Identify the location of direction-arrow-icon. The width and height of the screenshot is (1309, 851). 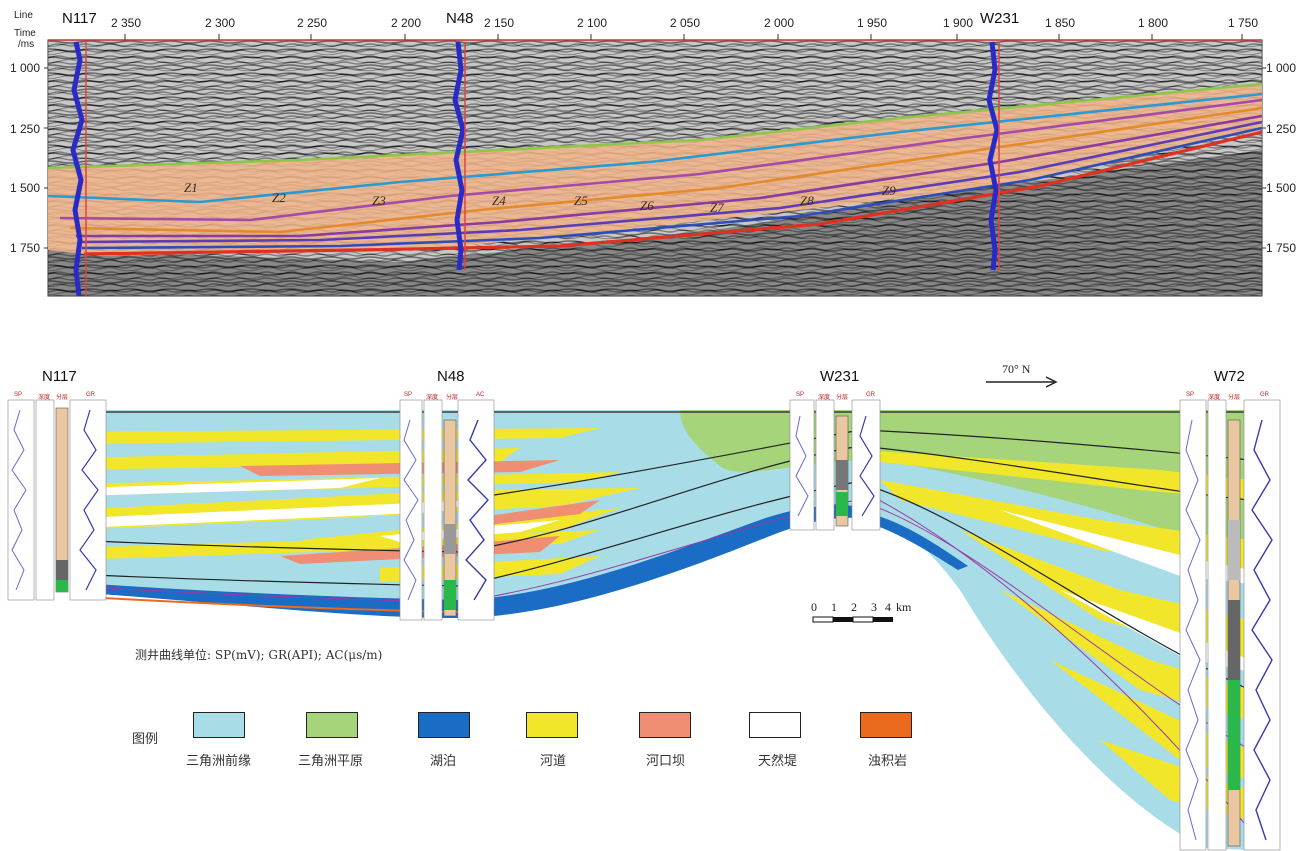
(1022, 382).